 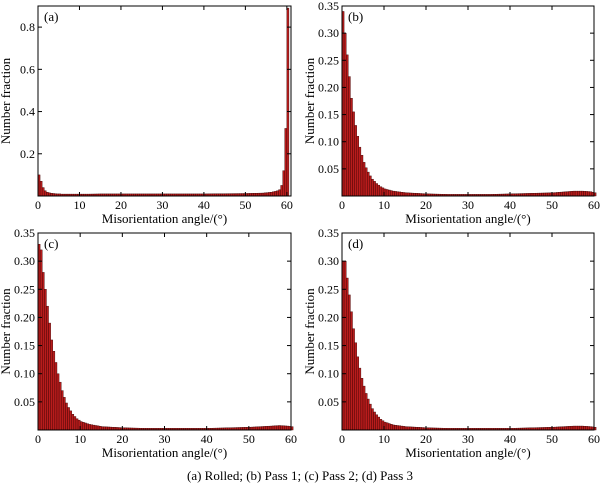 What do you see at coordinates (328, 261) in the screenshot?
I see `y-tick-label: 0.30` at bounding box center [328, 261].